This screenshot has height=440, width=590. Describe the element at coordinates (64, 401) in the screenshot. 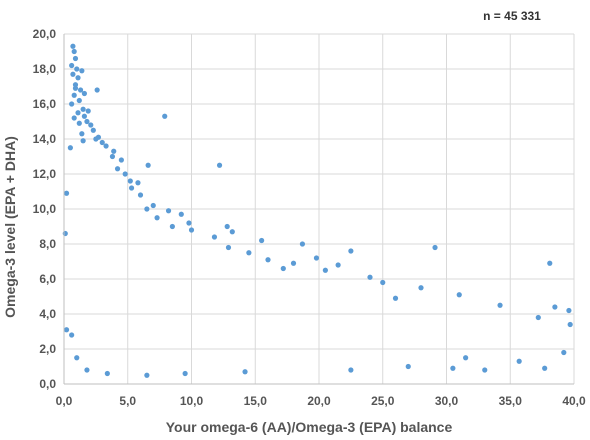

I see `x-tick-label: 0,0` at that location.